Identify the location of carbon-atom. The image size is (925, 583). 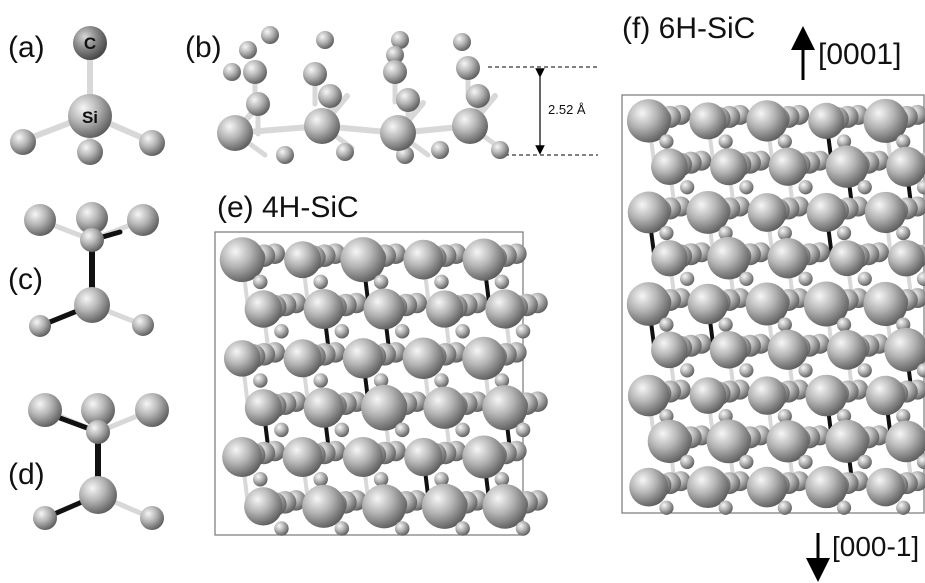
(90, 43).